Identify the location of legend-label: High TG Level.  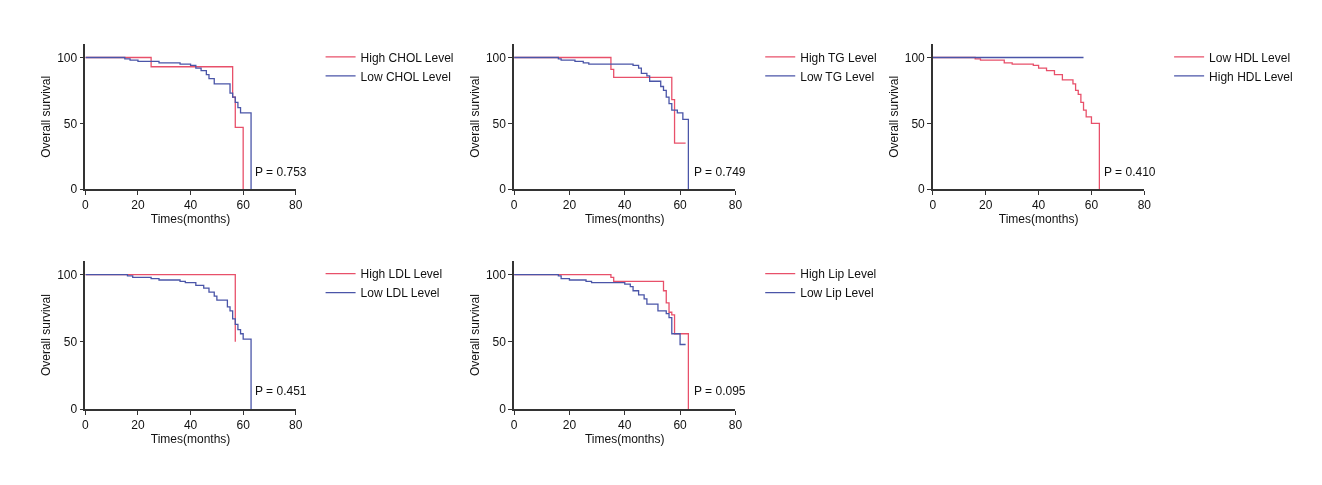
(838, 57).